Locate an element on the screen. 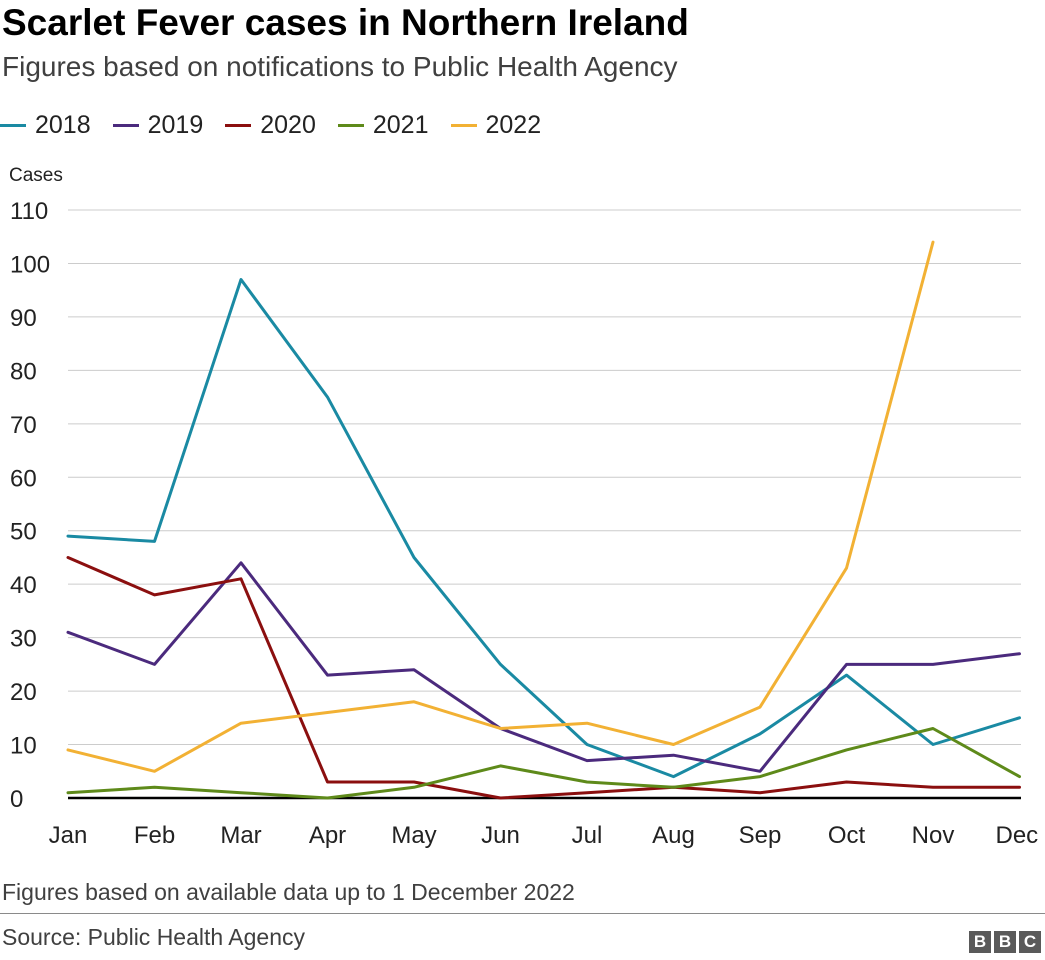 The image size is (1045, 960). x-tick-label: Sep is located at coordinates (760, 835).